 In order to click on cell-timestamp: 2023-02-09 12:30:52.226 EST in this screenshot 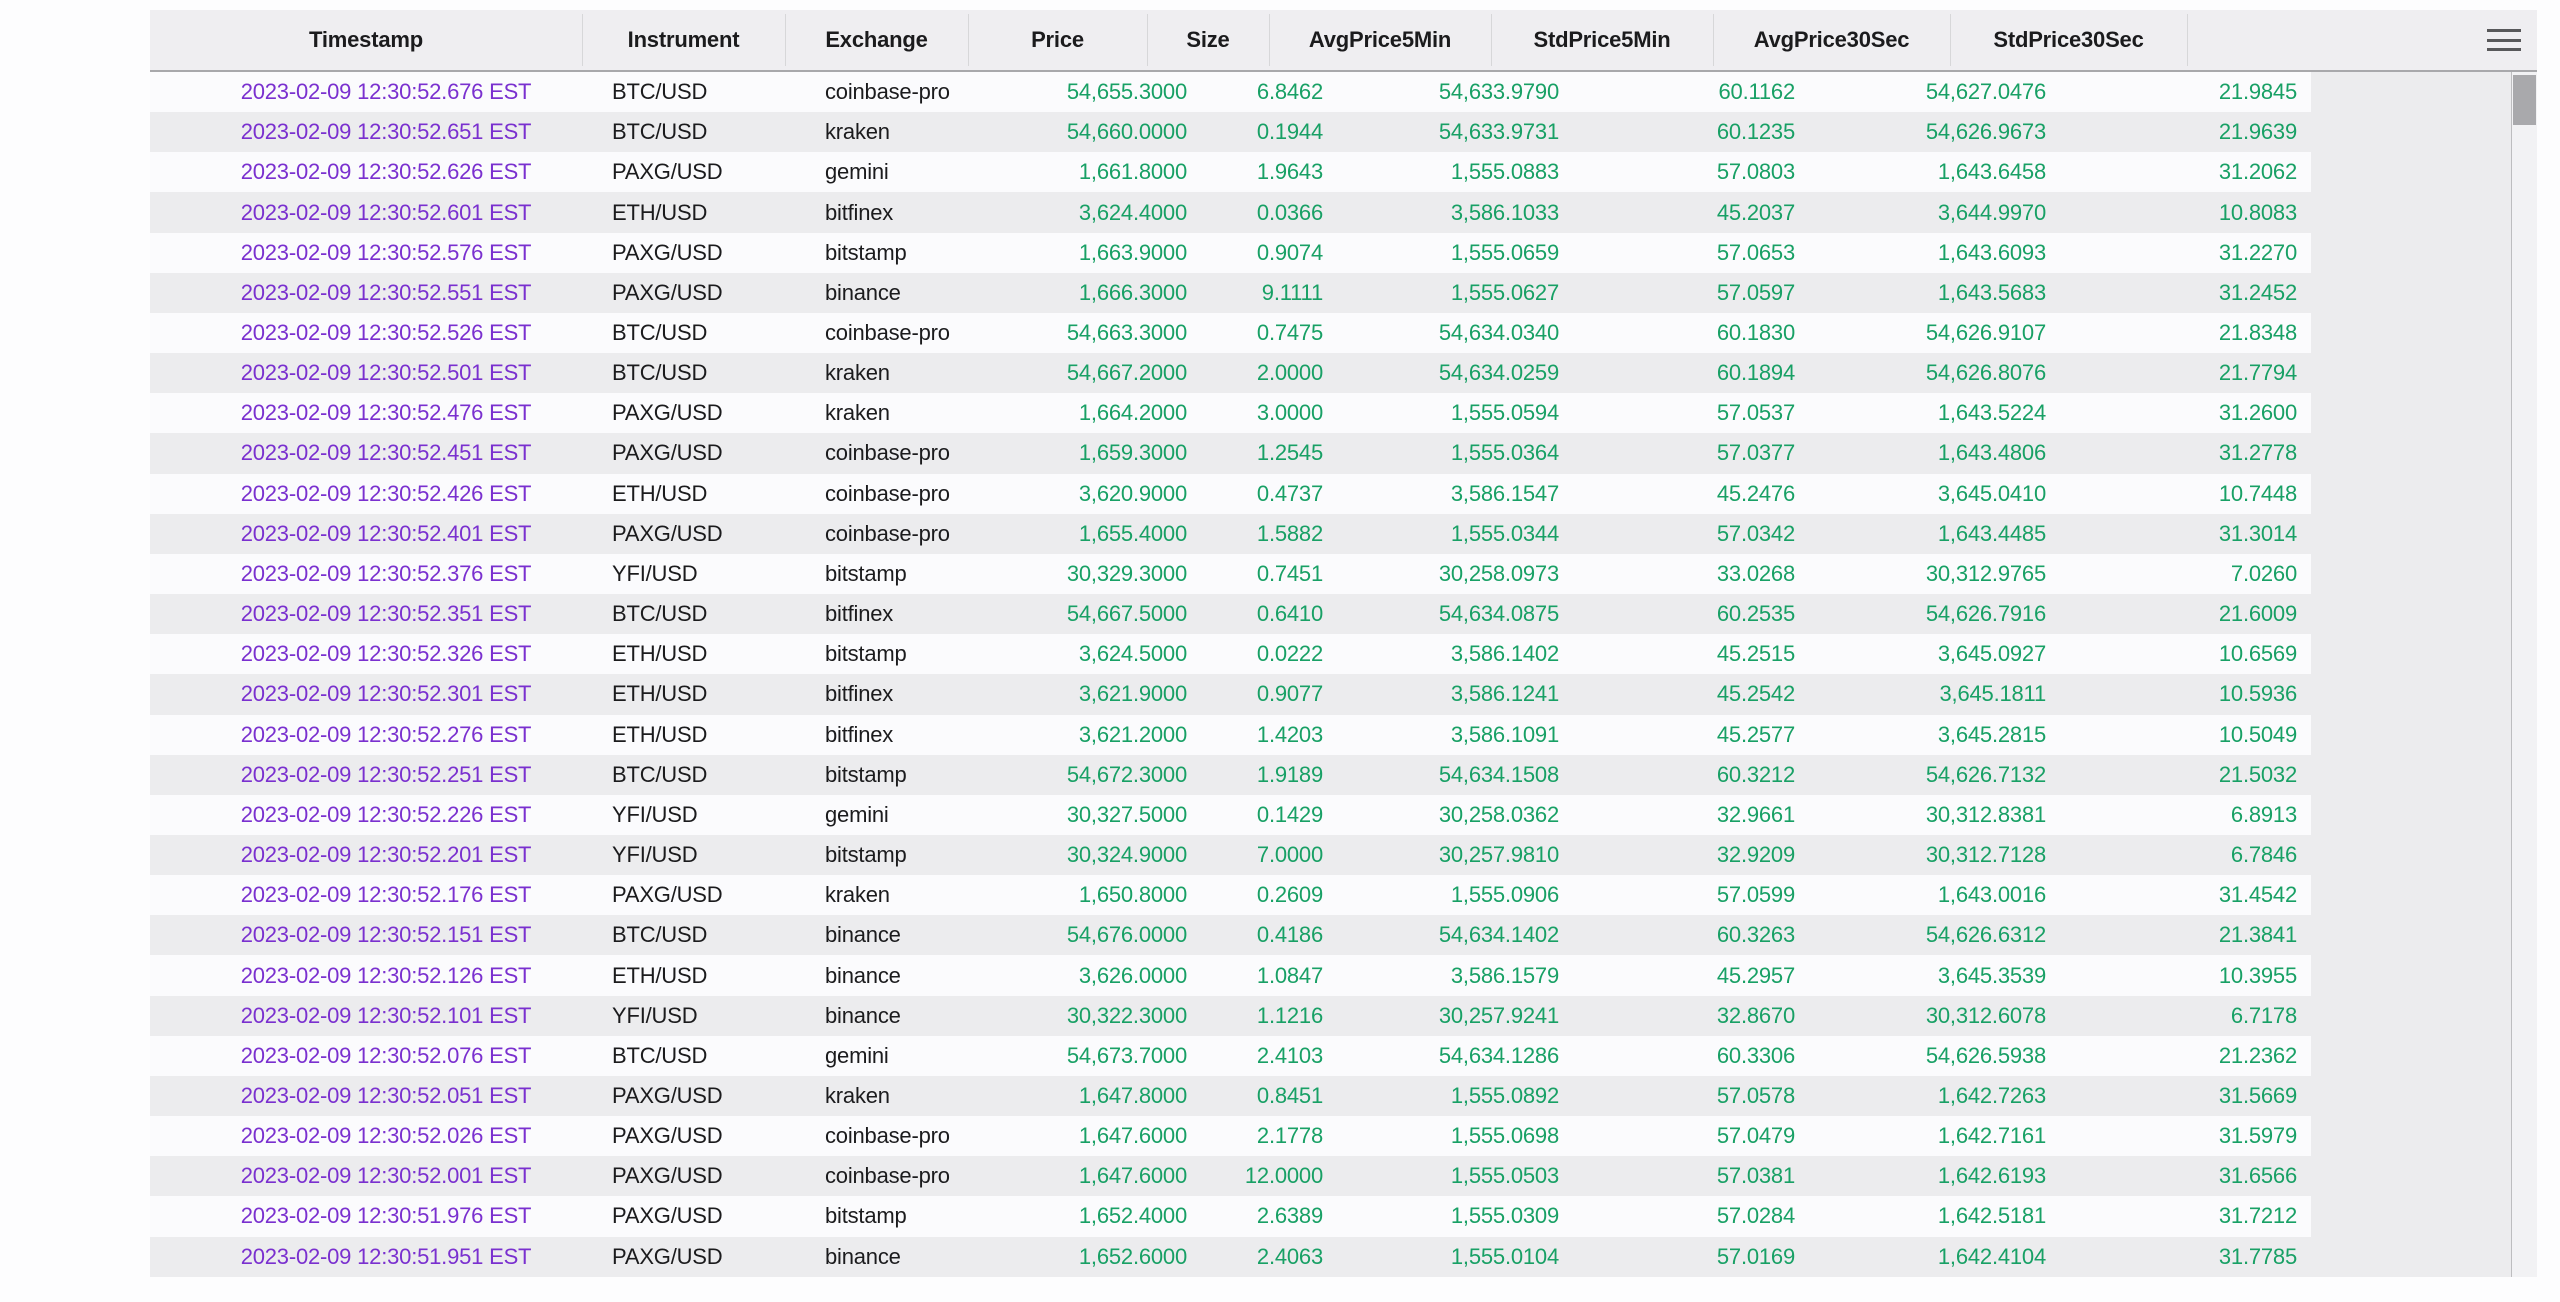, I will do `click(376, 814)`.